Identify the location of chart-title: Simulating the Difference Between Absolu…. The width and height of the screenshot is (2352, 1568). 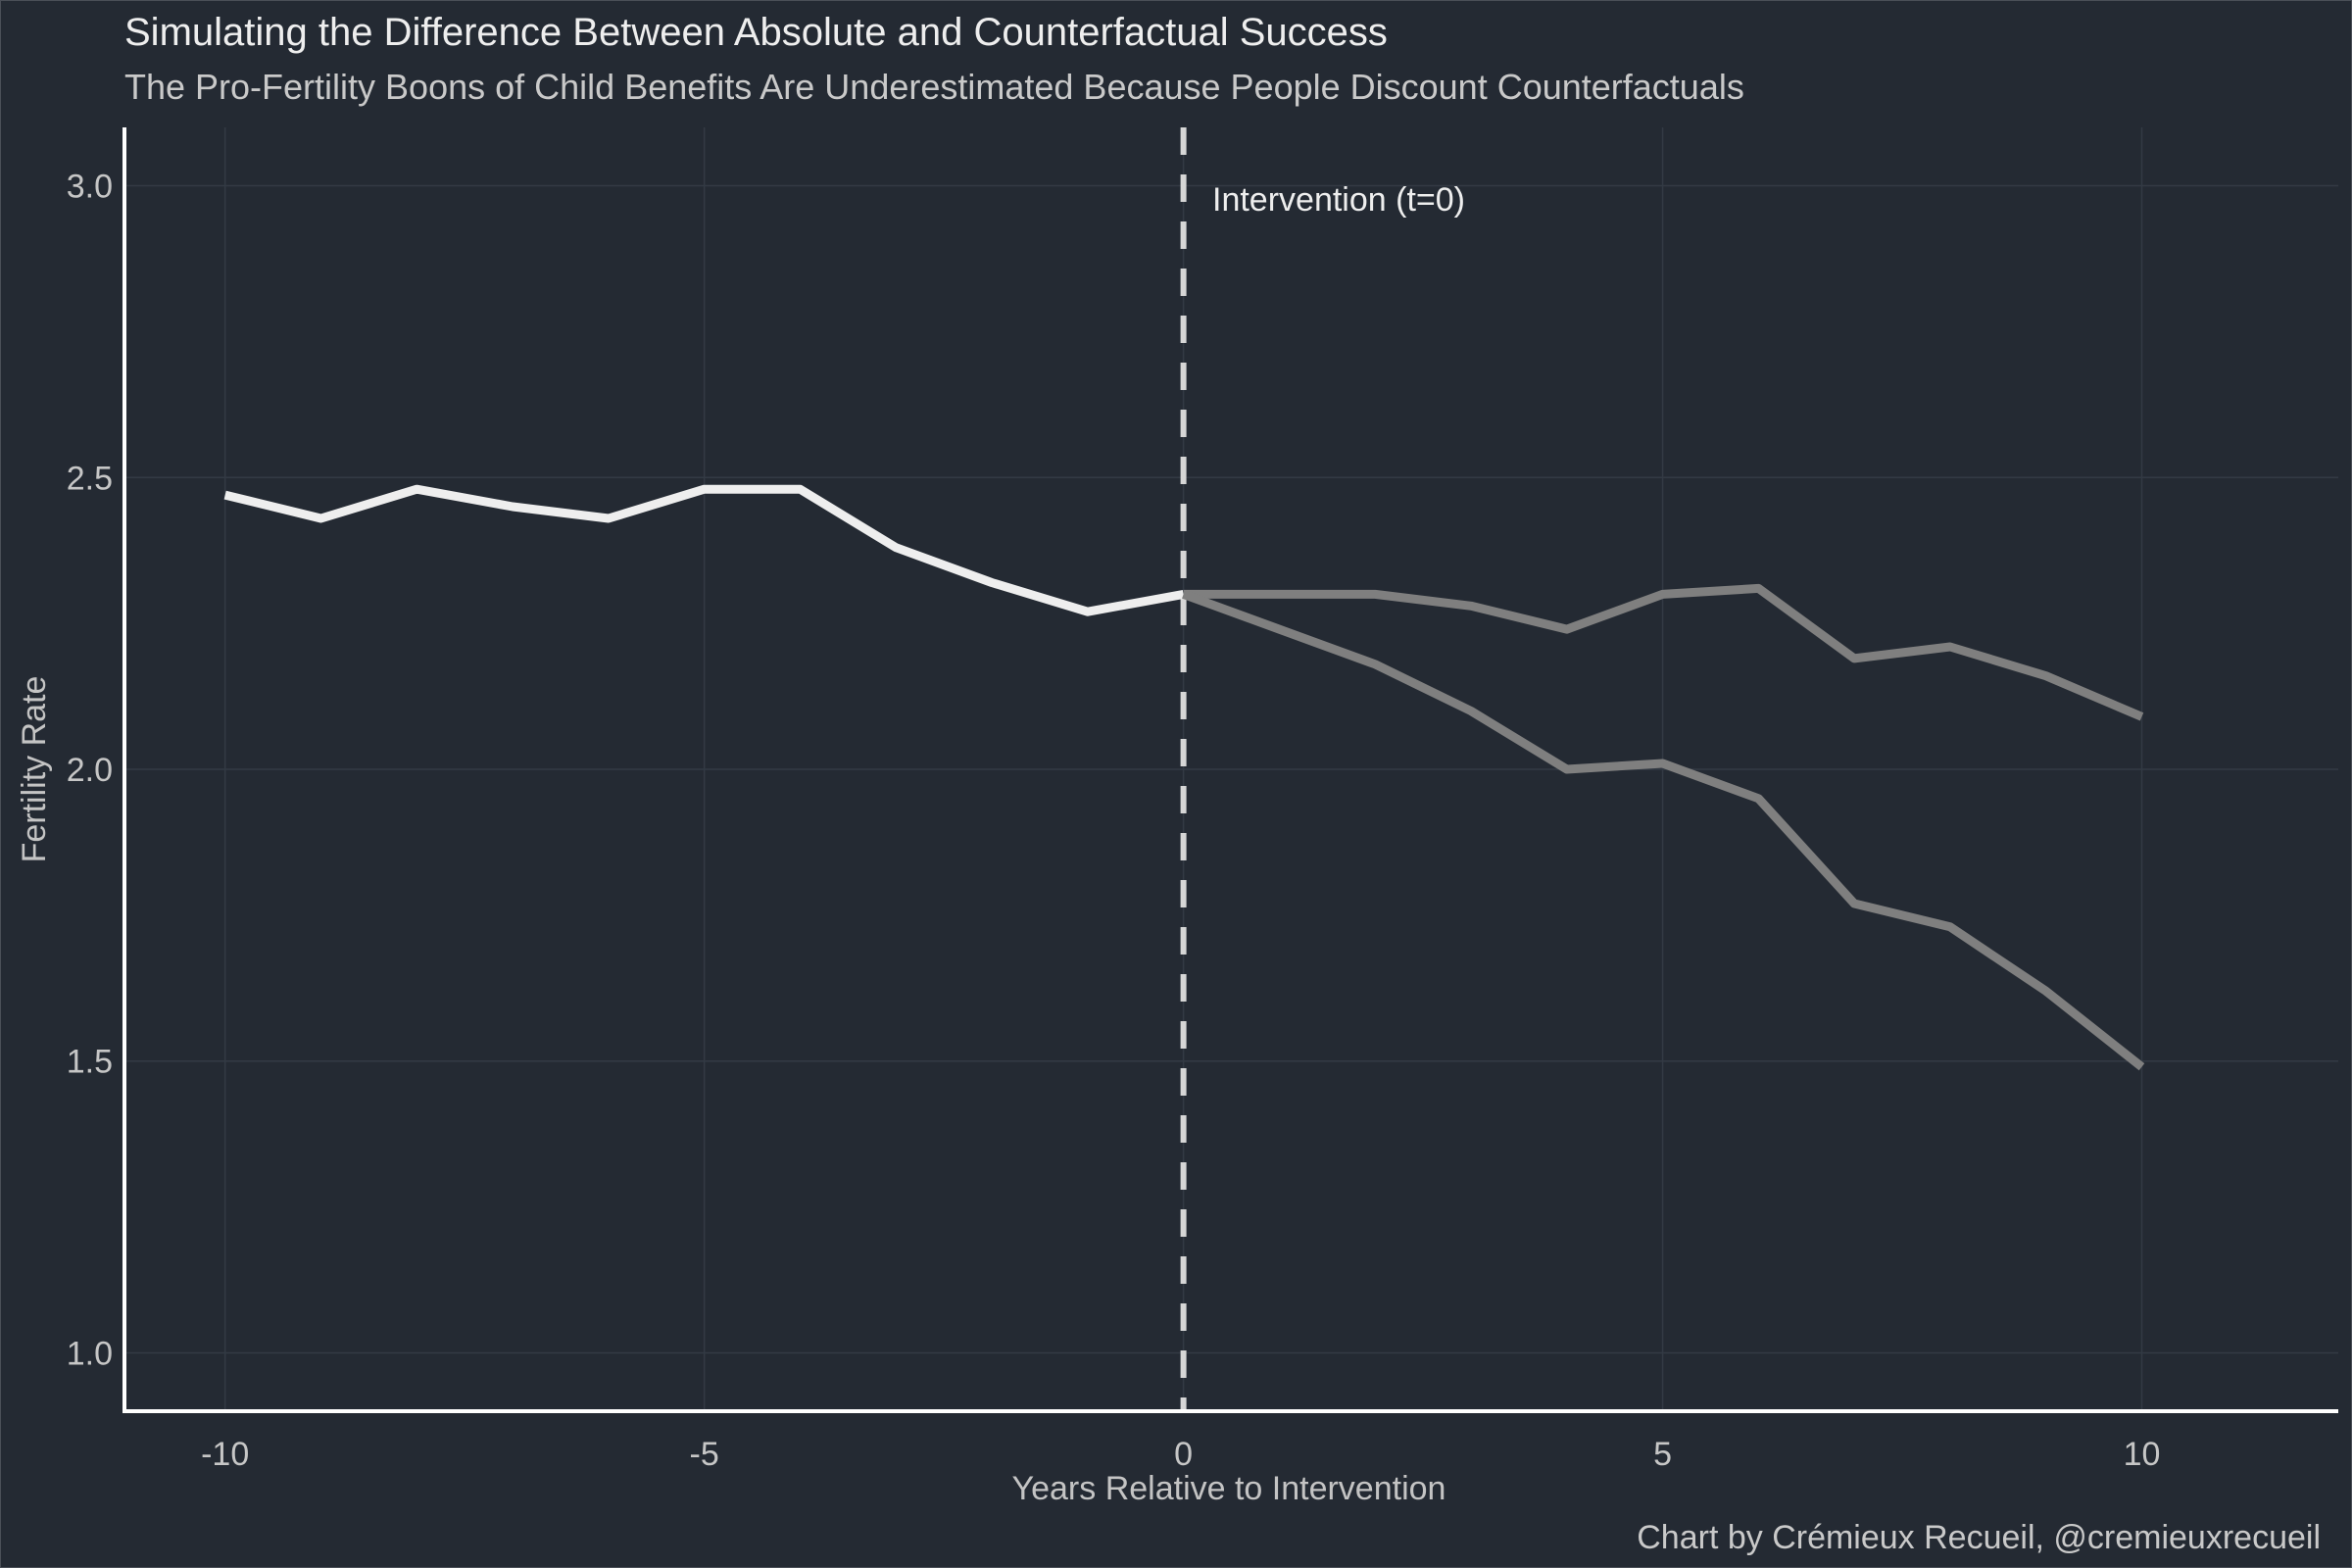
(756, 32).